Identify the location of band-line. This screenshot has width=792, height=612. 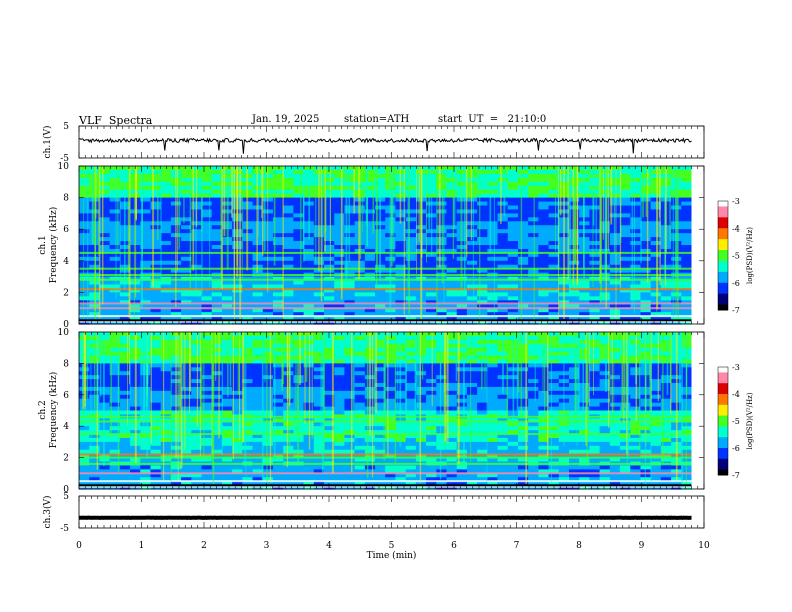
(385, 303).